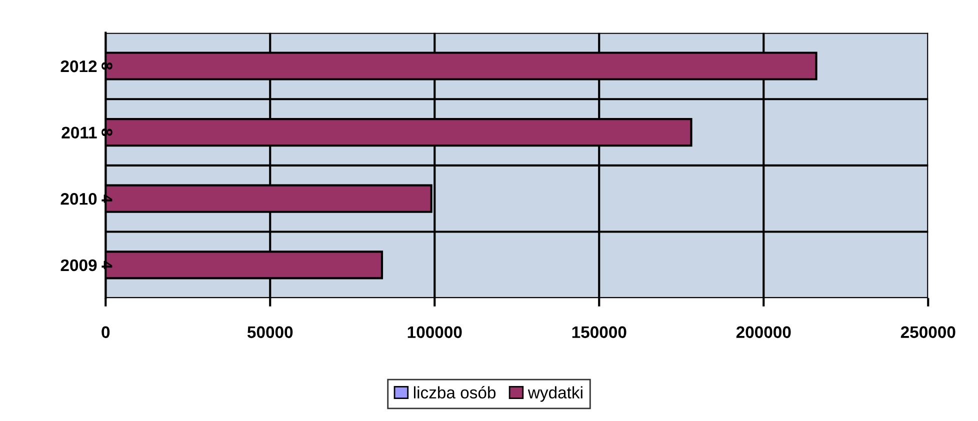 This screenshot has height=421, width=978. What do you see at coordinates (435, 332) in the screenshot?
I see `x-tick-label: 100000` at bounding box center [435, 332].